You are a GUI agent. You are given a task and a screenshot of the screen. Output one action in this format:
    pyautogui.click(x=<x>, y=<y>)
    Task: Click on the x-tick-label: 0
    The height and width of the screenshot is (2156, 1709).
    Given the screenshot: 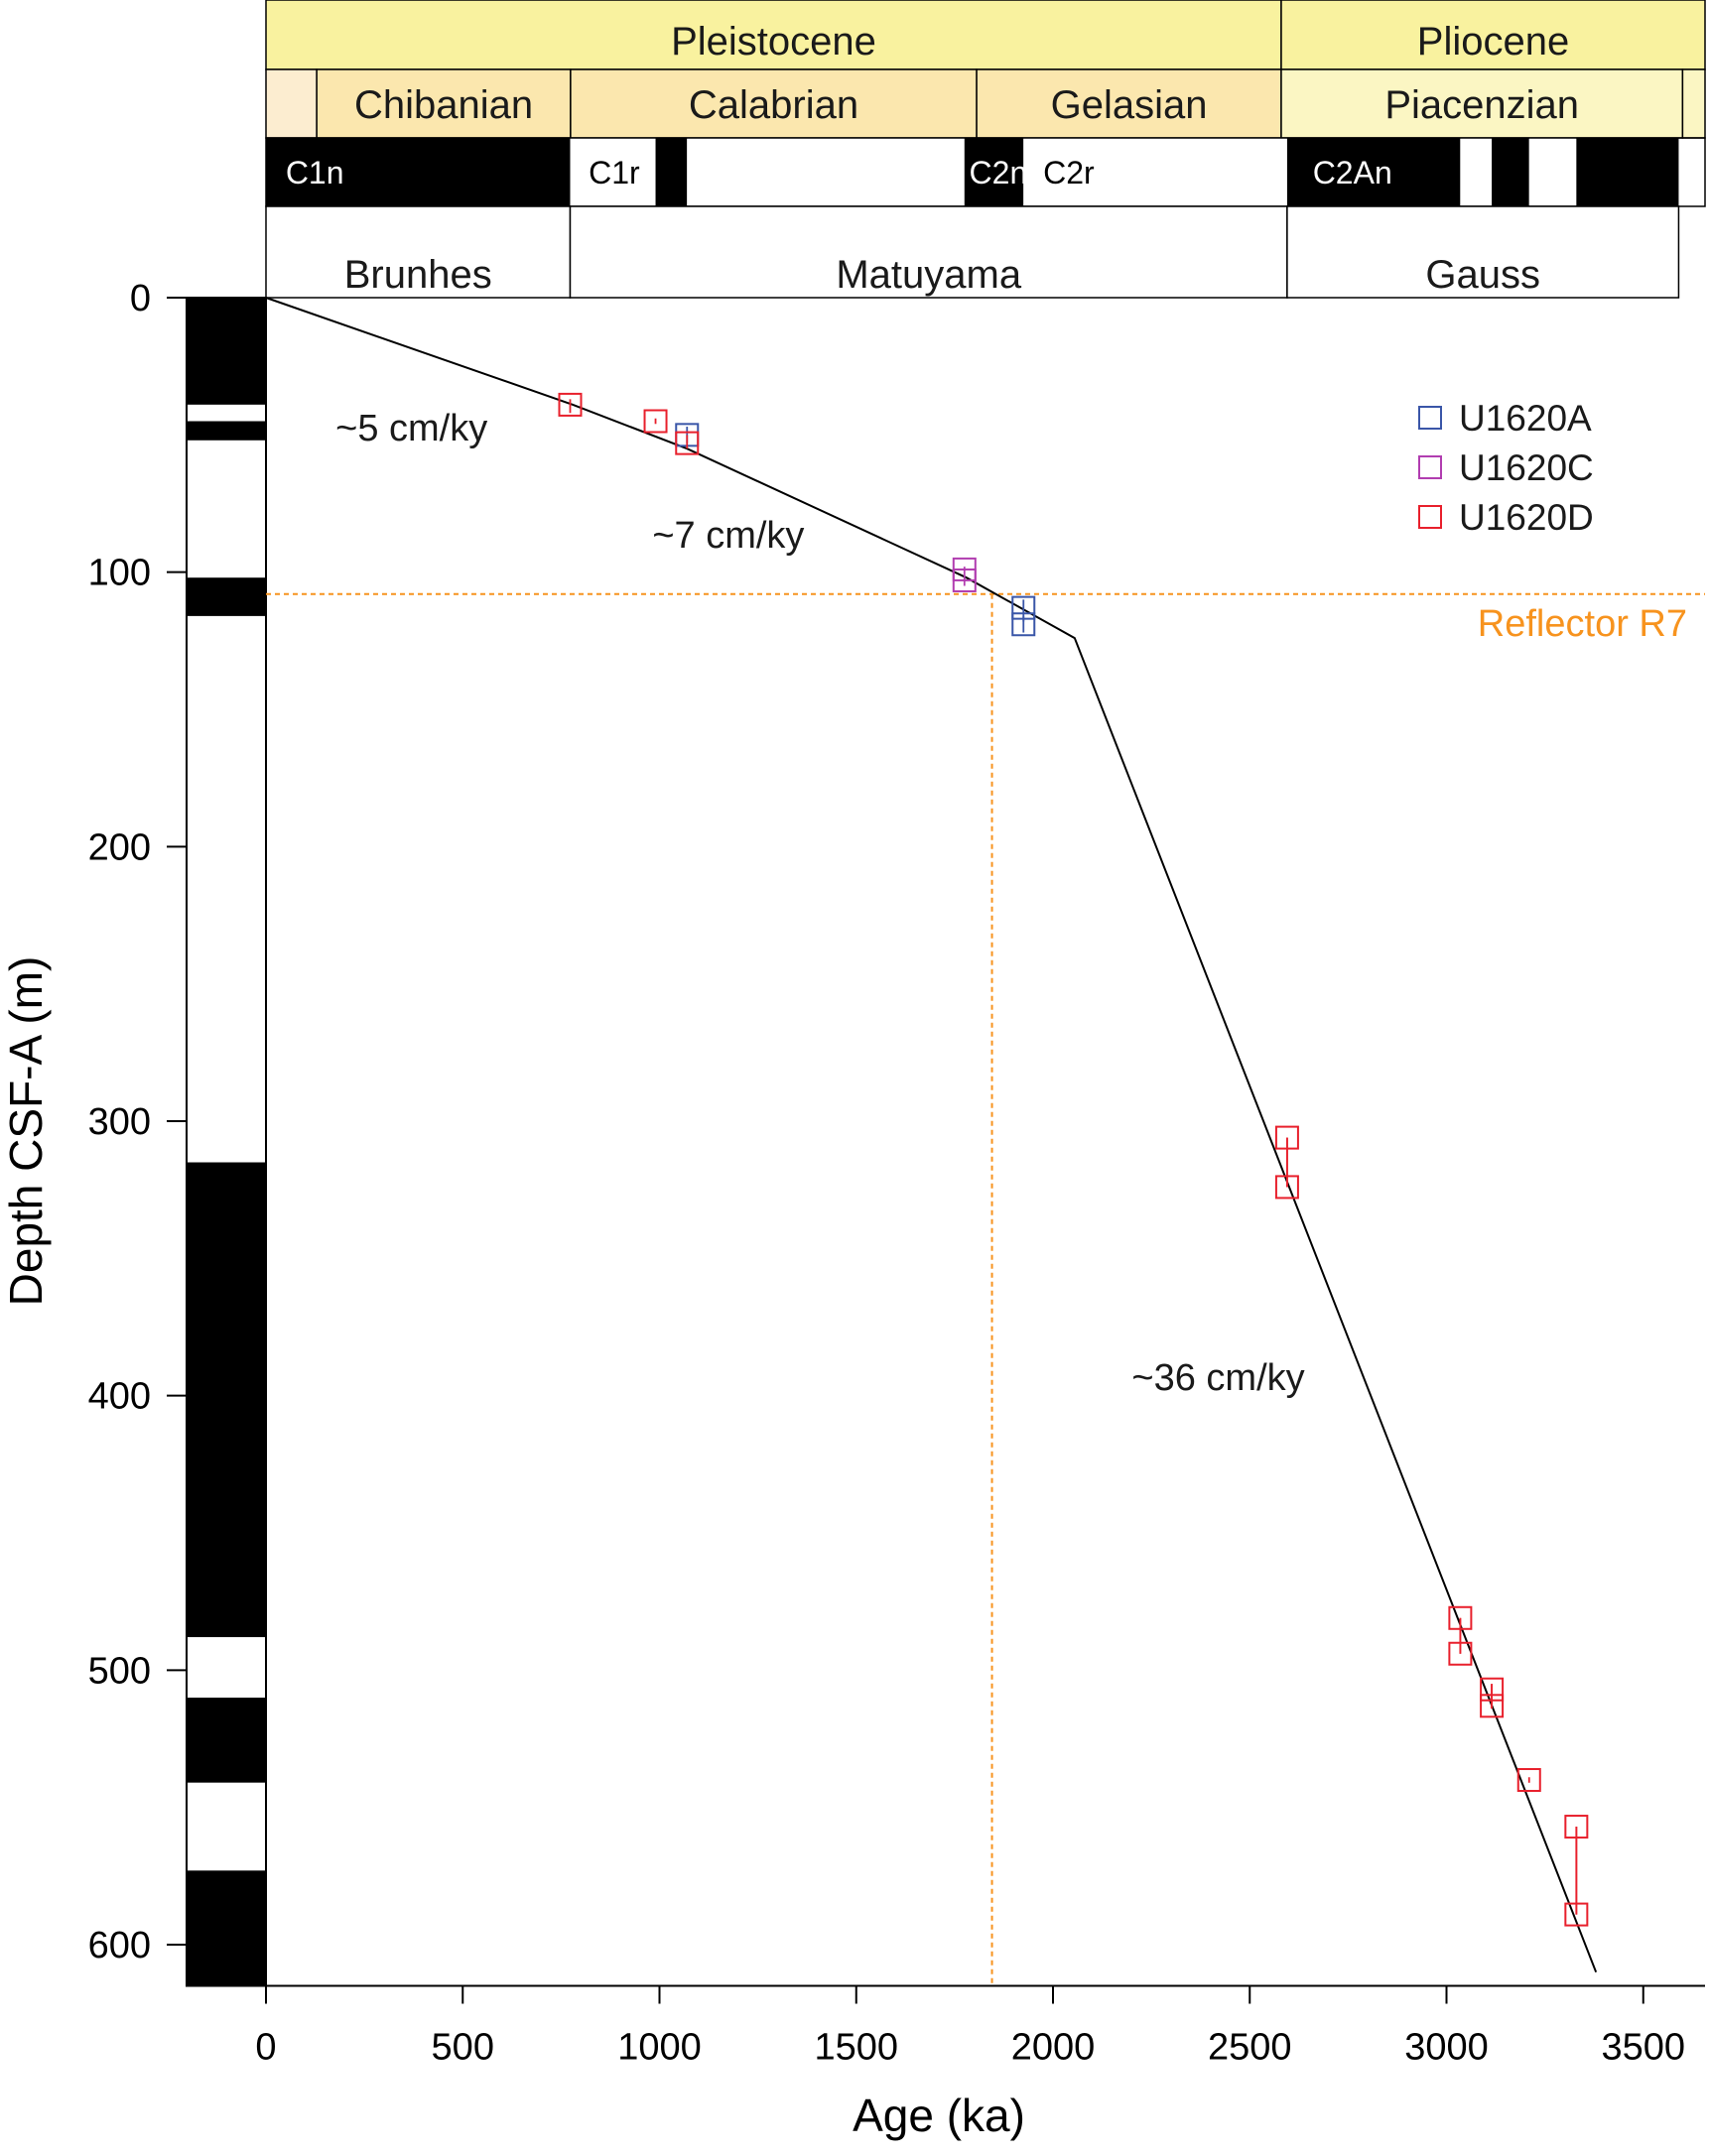 What is the action you would take?
    pyautogui.click(x=265, y=2048)
    